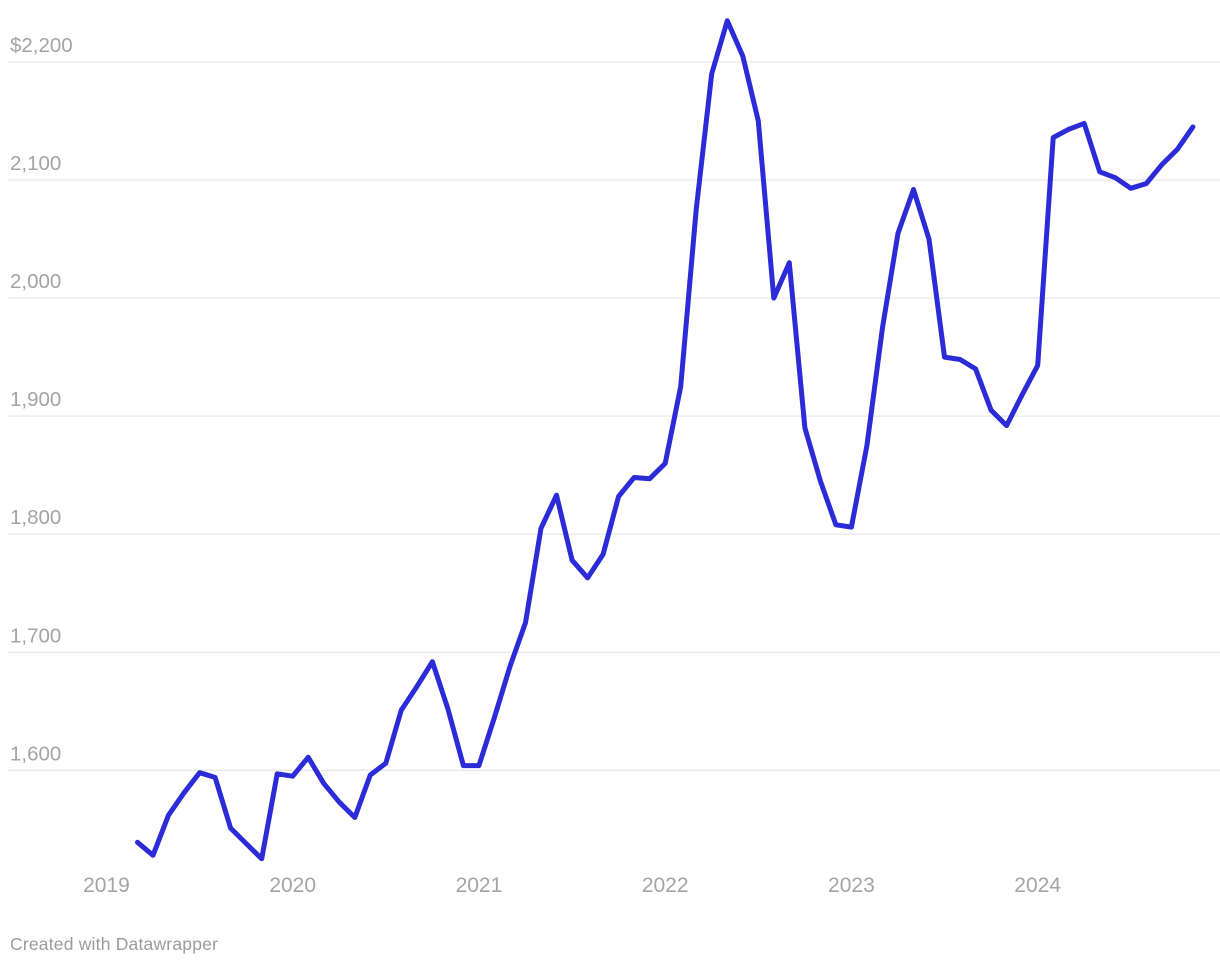 The image size is (1220, 966). What do you see at coordinates (572, 885) in the screenshot?
I see `x-axis-labels-group: 2019 2020 2021 2022 2023 2024` at bounding box center [572, 885].